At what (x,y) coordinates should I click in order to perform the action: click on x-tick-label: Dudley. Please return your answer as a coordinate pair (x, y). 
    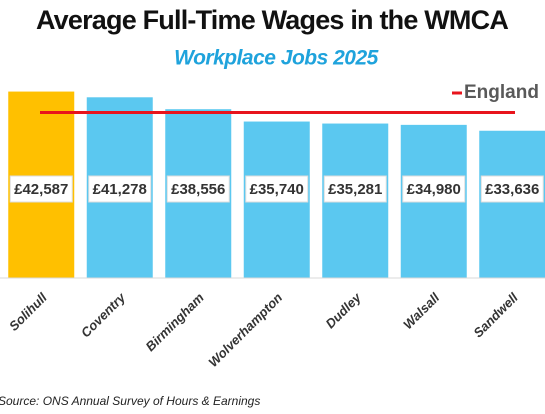
    Looking at the image, I should click on (344, 310).